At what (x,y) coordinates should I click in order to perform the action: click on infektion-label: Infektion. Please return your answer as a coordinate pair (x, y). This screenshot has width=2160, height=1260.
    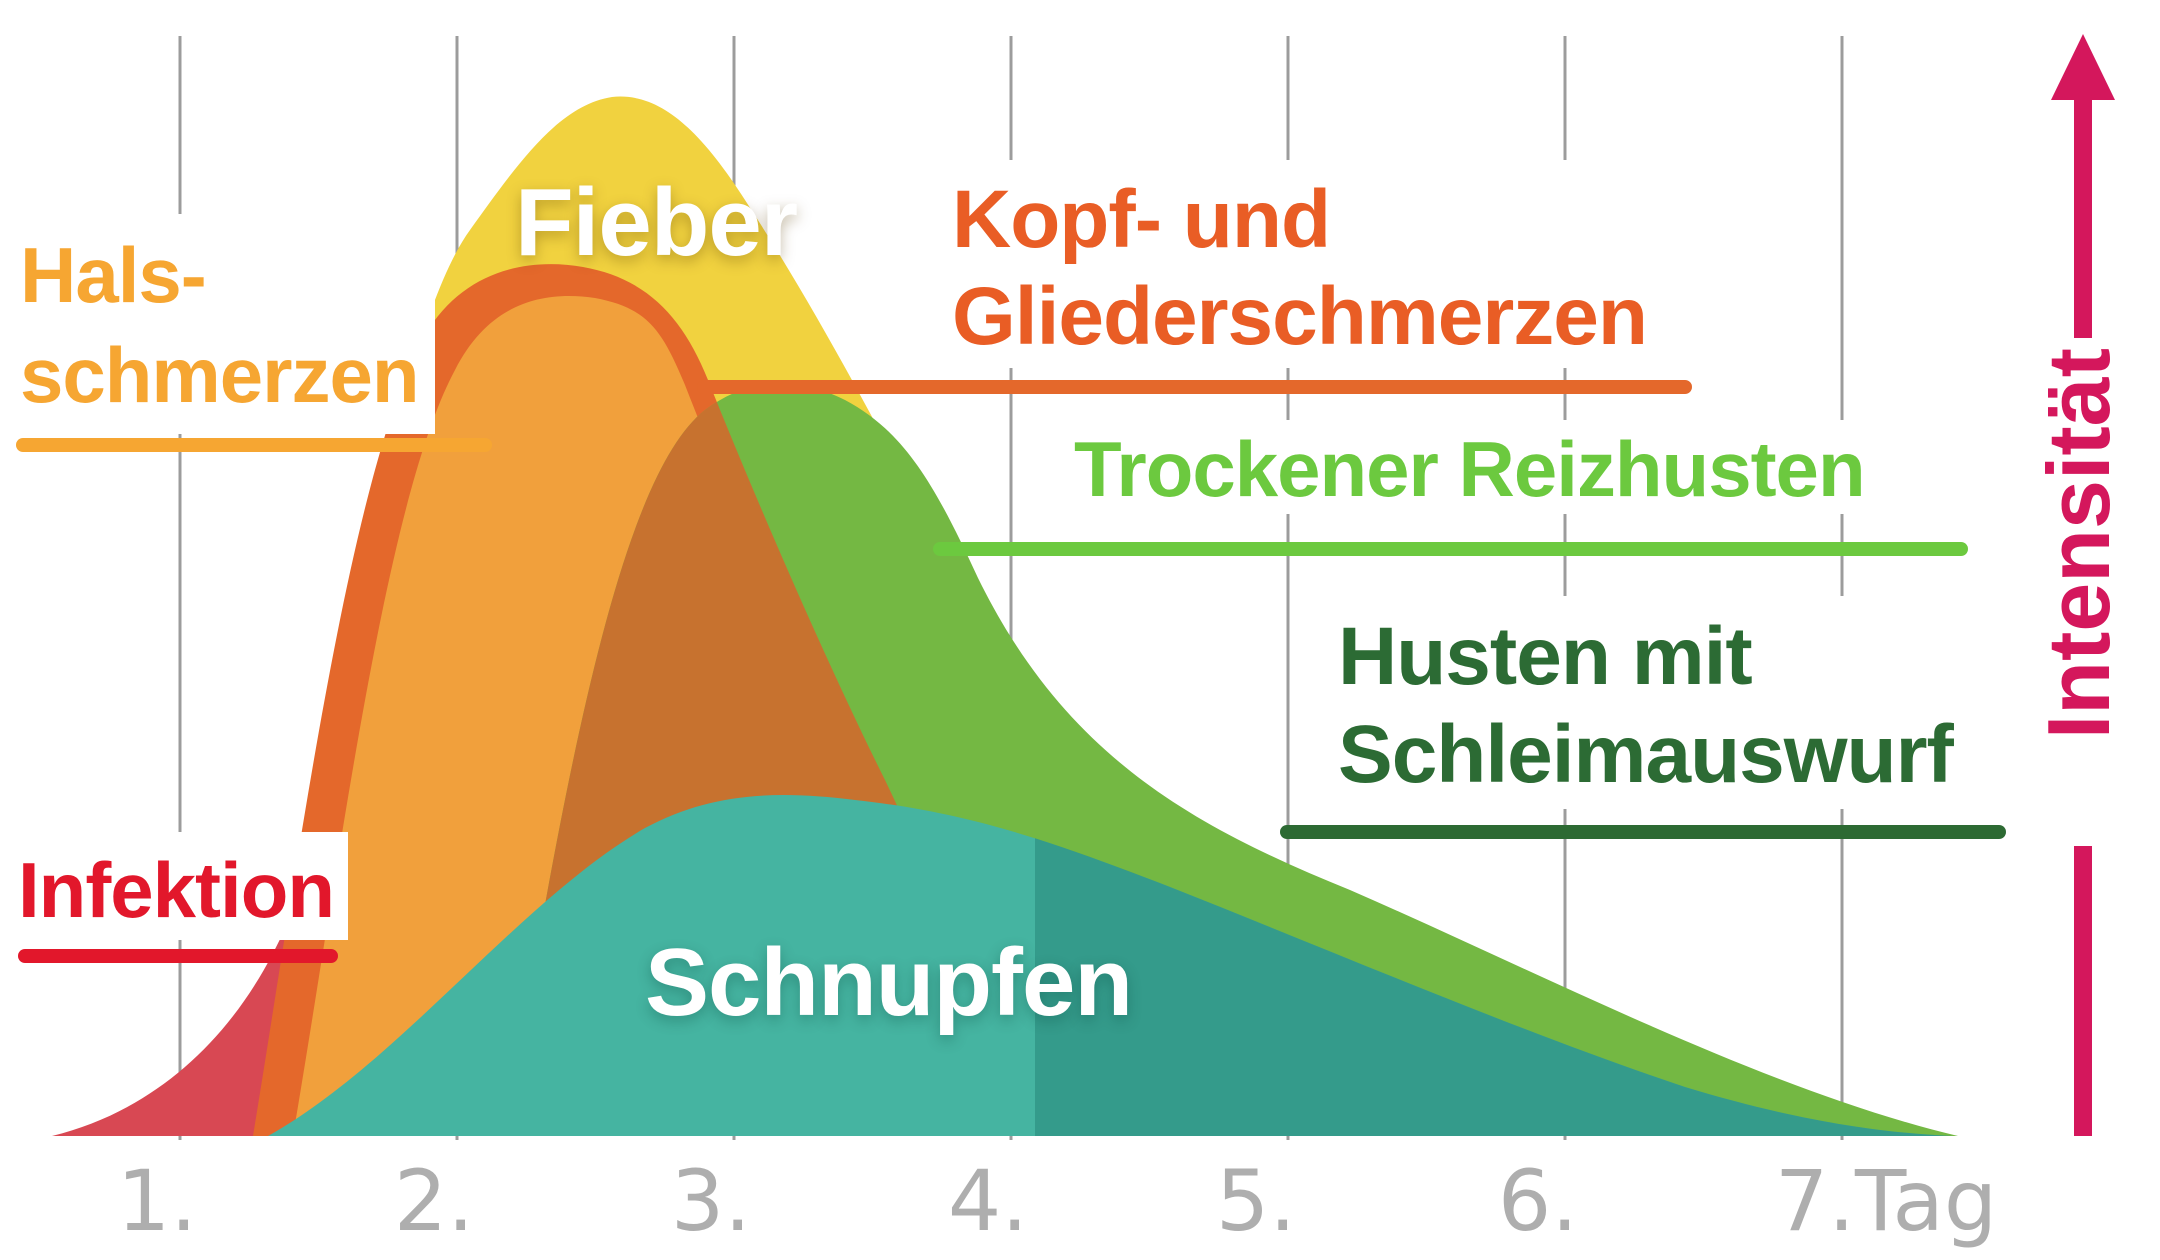
    Looking at the image, I should click on (178, 886).